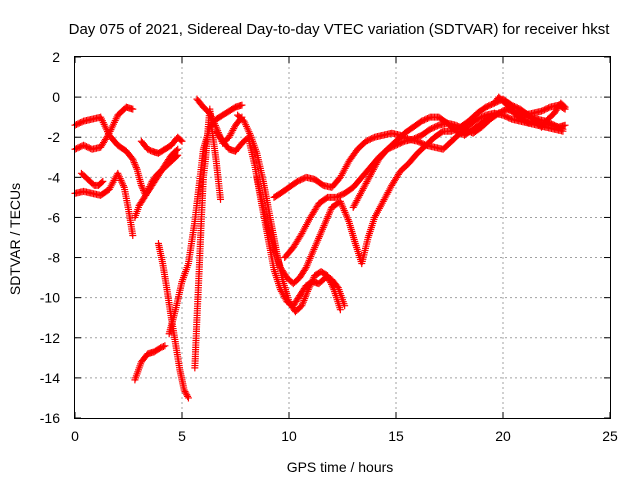 The height and width of the screenshot is (480, 640). Describe the element at coordinates (50, 298) in the screenshot. I see `y-tick-label: -10` at that location.